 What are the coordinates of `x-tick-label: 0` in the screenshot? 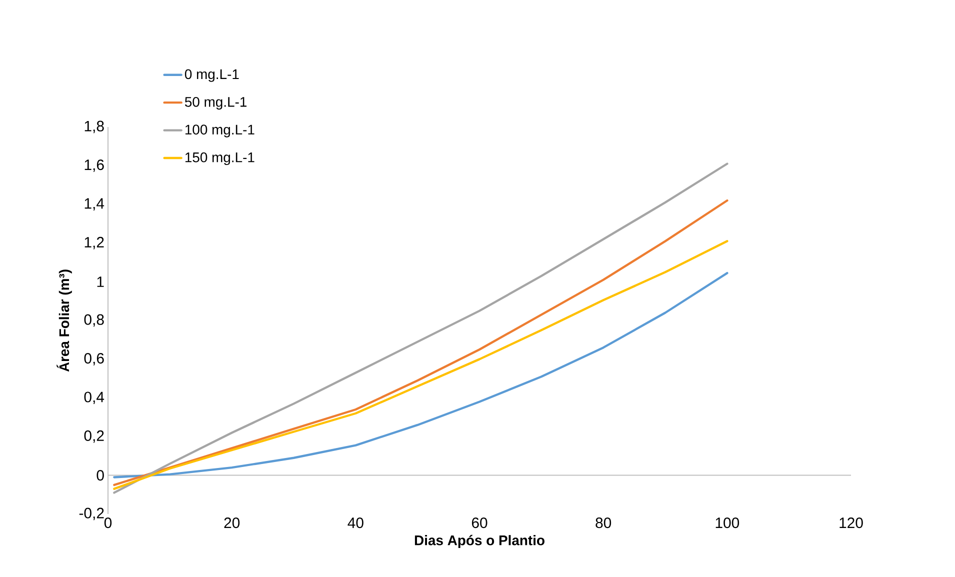 It's located at (108, 523).